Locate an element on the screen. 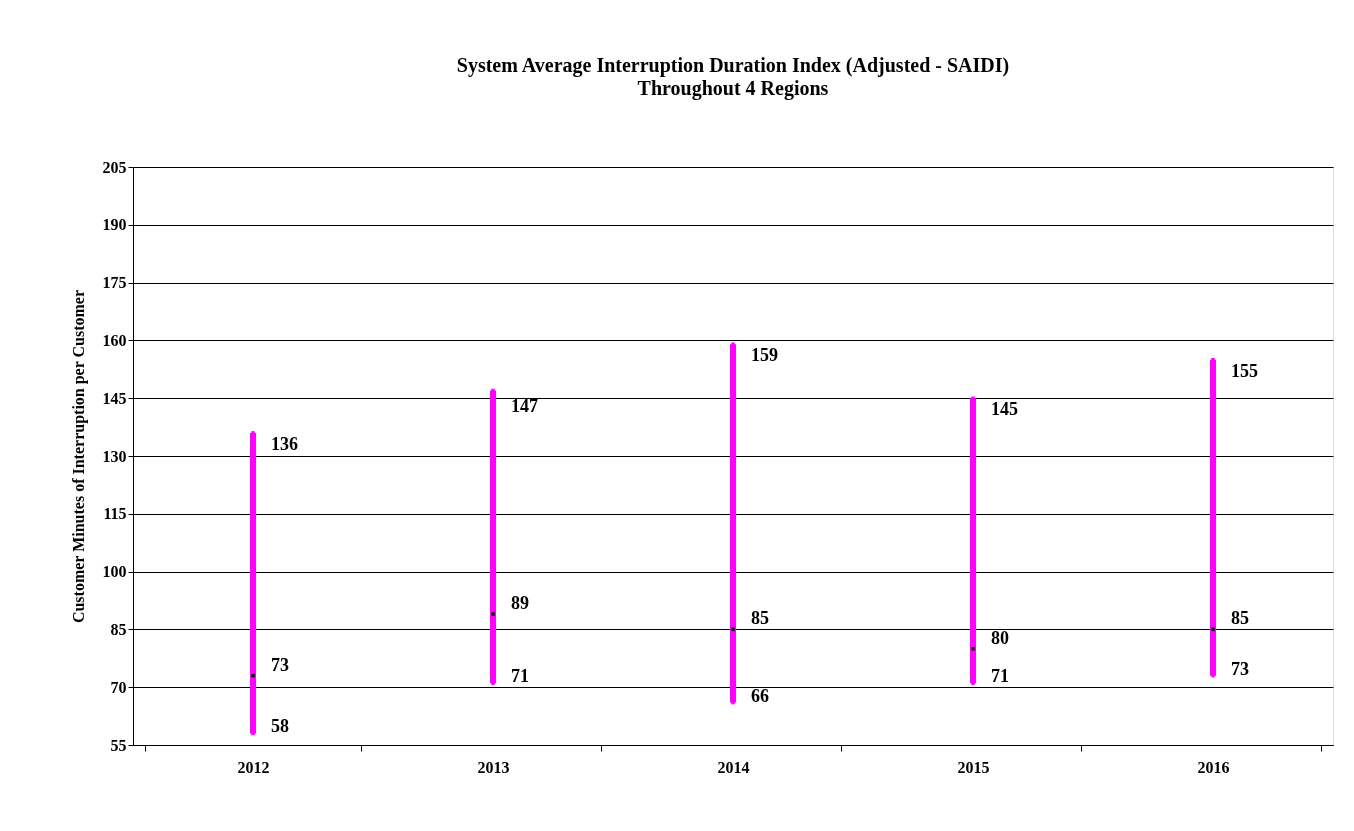 The height and width of the screenshot is (831, 1354). data-label: 66 is located at coordinates (760, 695).